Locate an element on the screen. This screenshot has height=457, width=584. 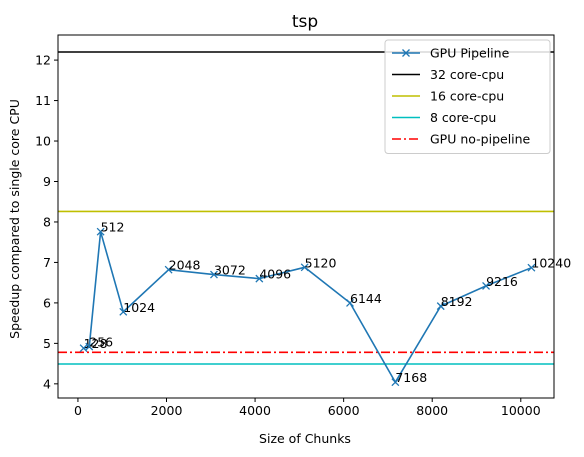
point-label: 3072 is located at coordinates (230, 270).